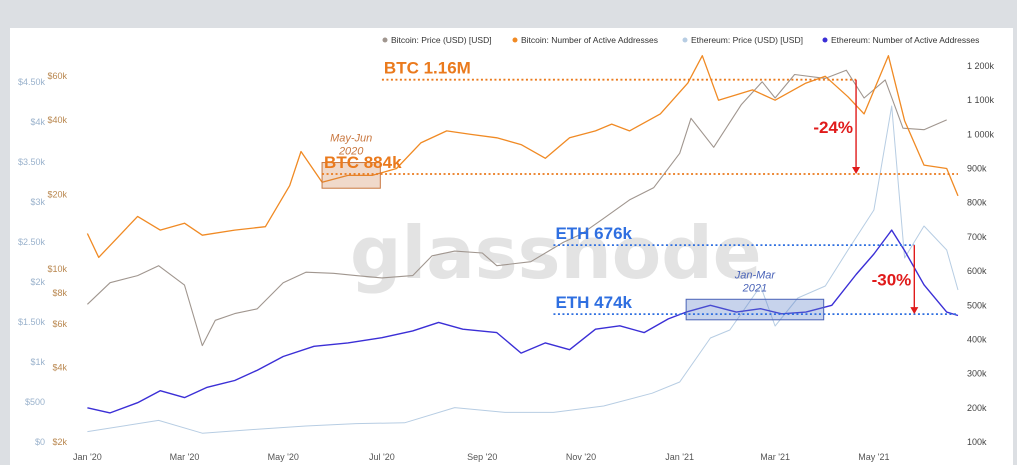 This screenshot has height=465, width=1017. Describe the element at coordinates (59, 293) in the screenshot. I see `btc-price-axis-tick-label: $8k` at that location.